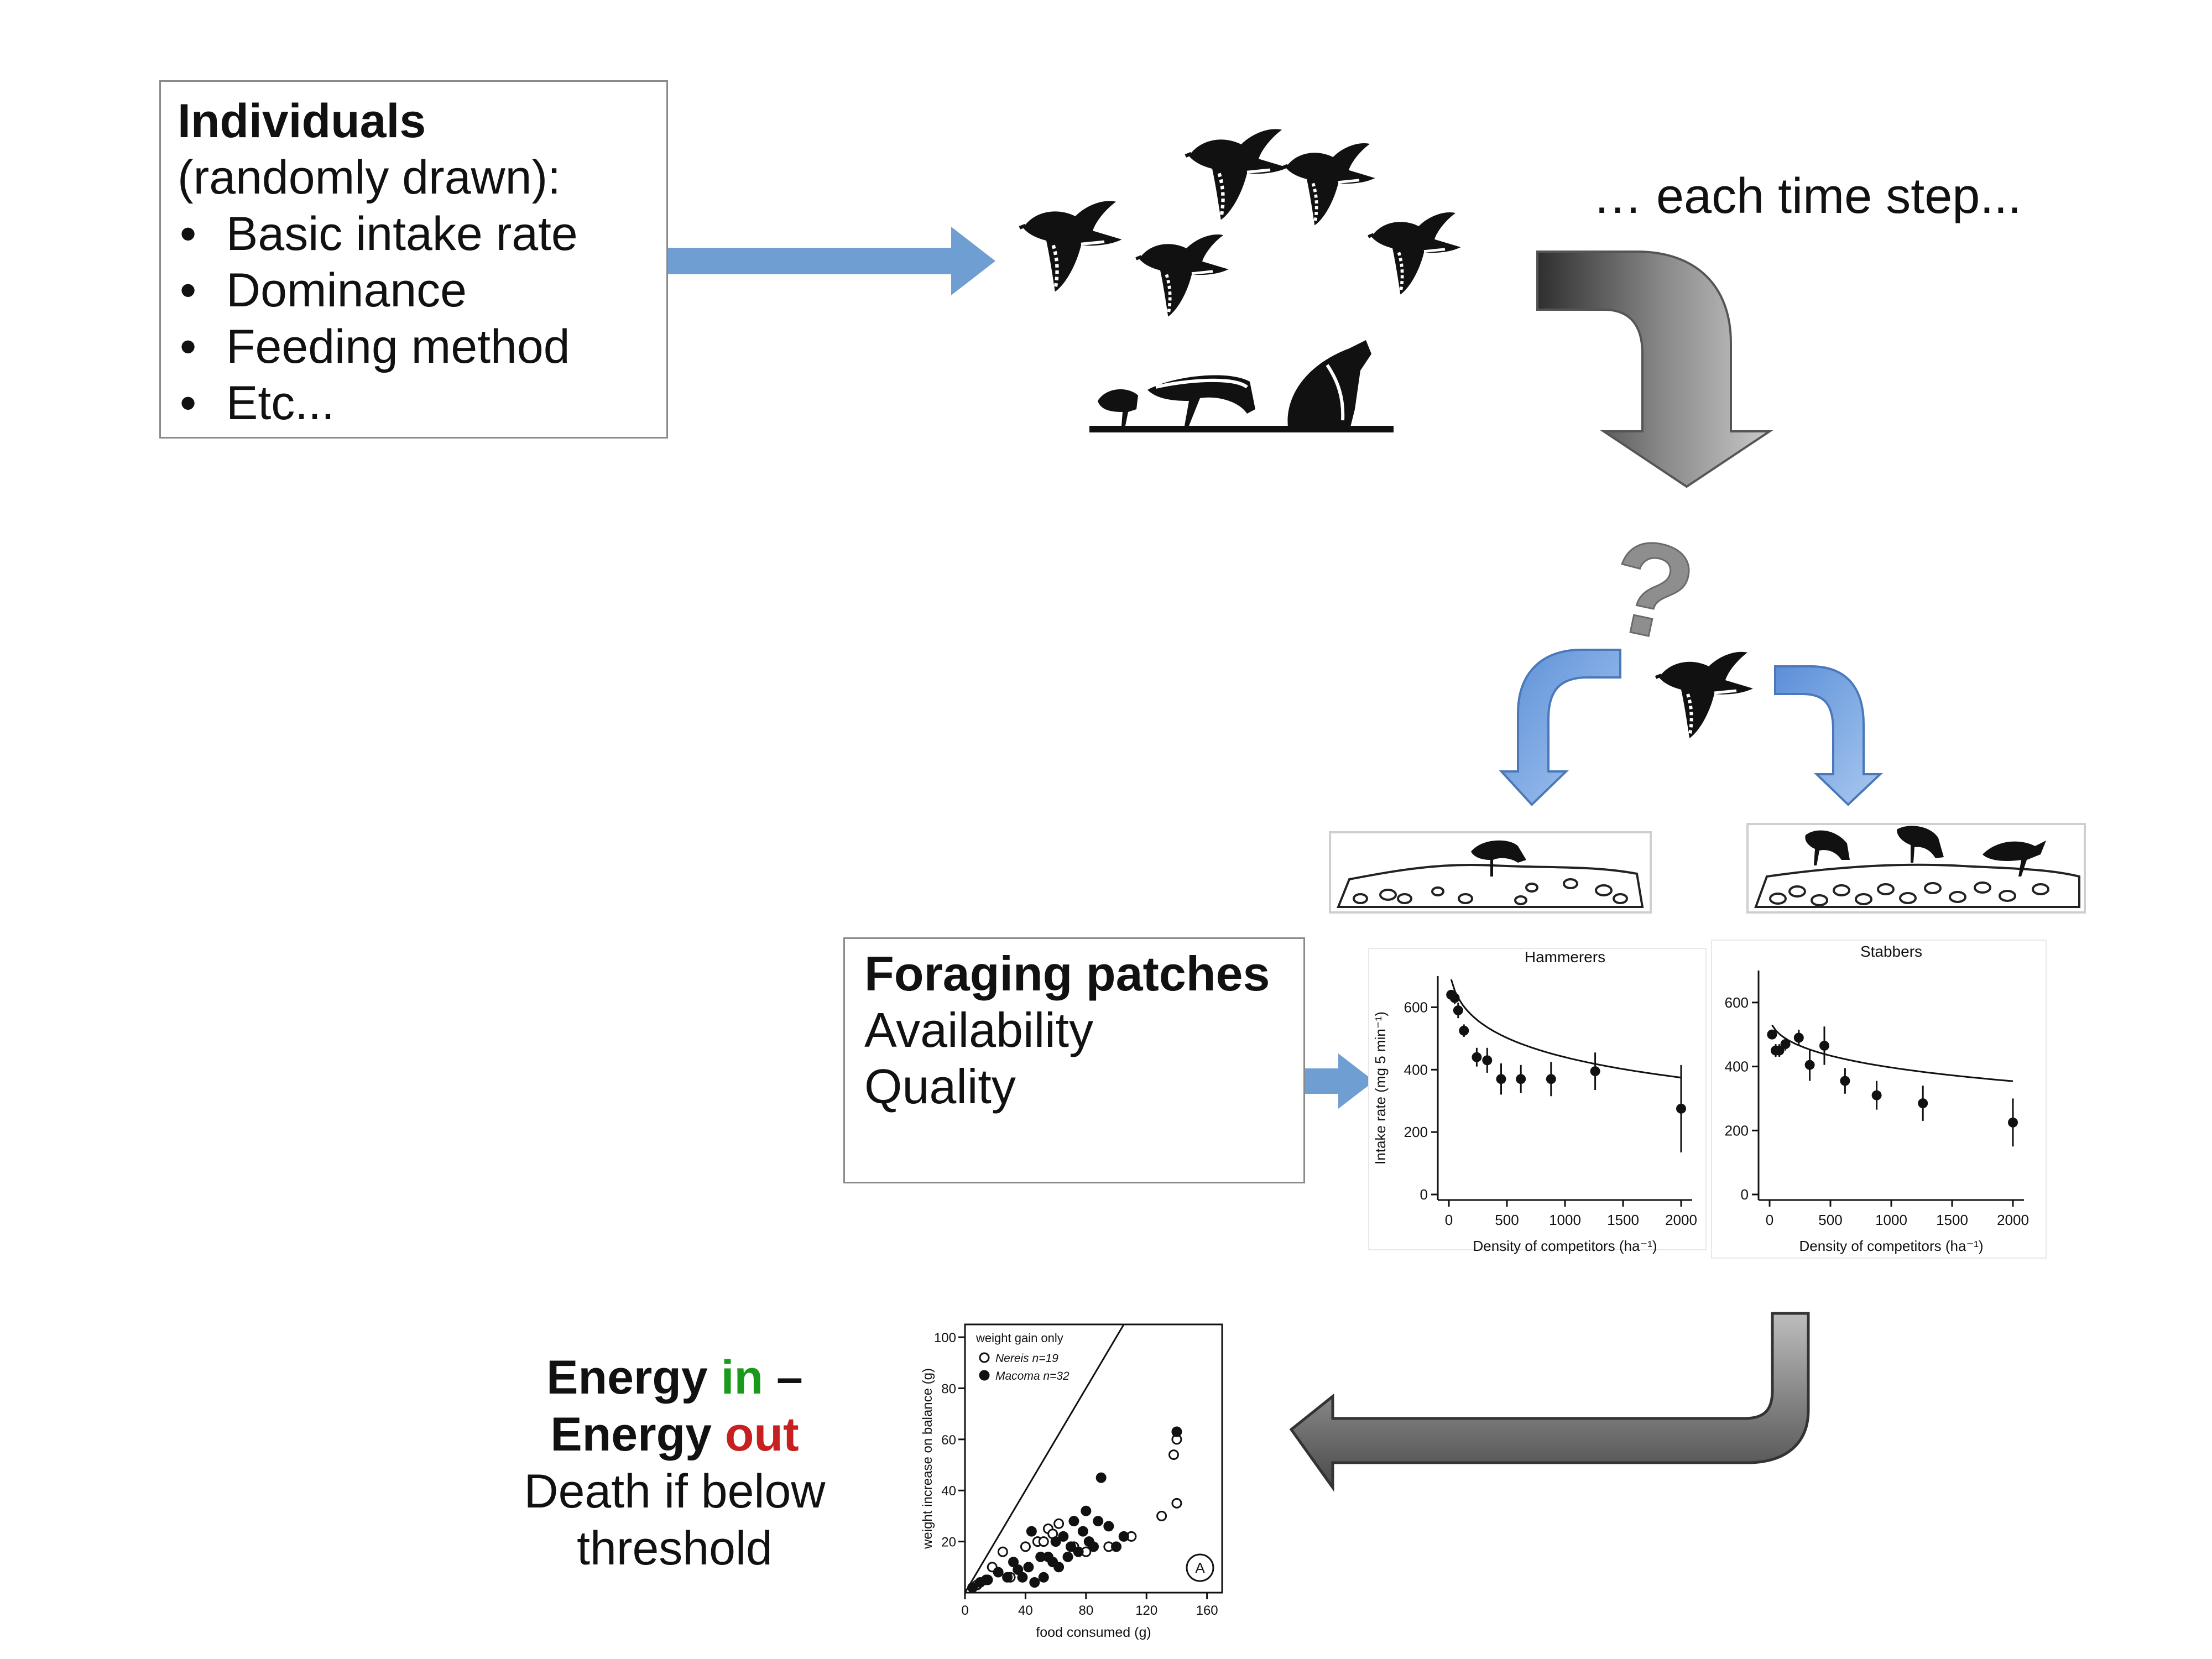  What do you see at coordinates (1067, 974) in the screenshot?
I see `foraging-title: Foraging patches` at bounding box center [1067, 974].